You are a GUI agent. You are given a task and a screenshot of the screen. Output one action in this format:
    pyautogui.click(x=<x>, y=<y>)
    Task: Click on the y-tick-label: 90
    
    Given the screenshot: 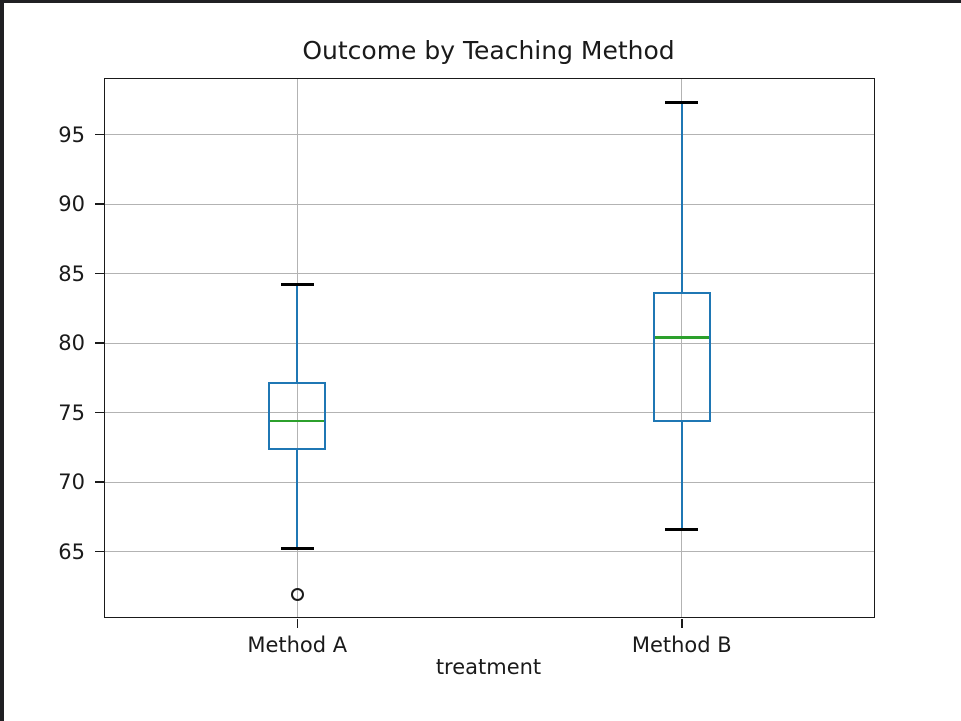 What is the action you would take?
    pyautogui.click(x=71, y=204)
    